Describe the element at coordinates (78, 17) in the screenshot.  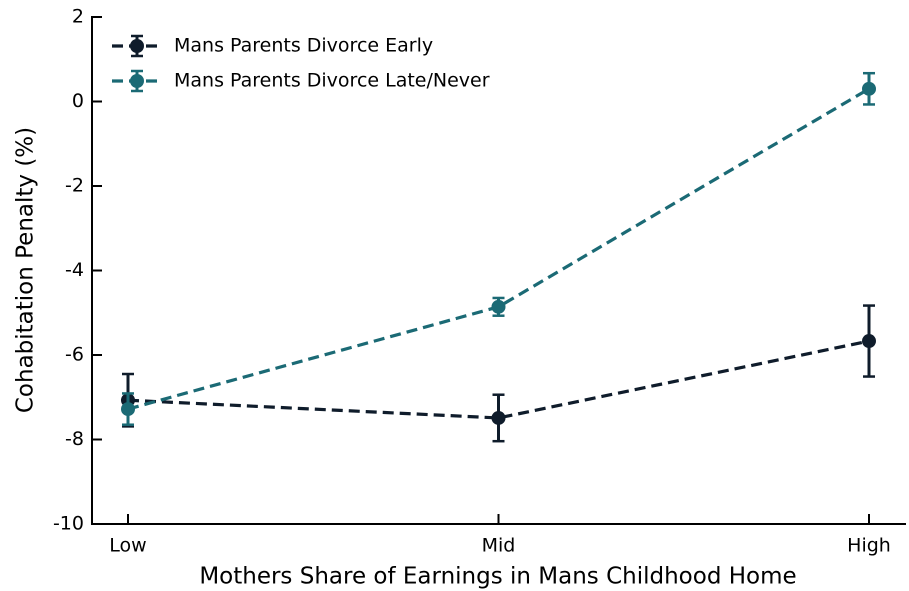
I see `y-tick-label: 2` at that location.